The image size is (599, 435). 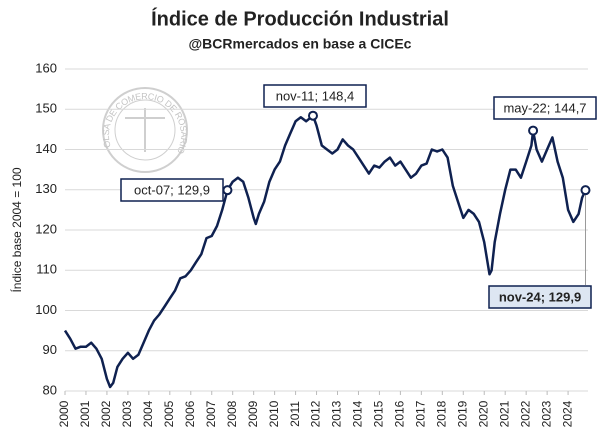 I want to click on x-tick-label: 2001, so click(x=85, y=413).